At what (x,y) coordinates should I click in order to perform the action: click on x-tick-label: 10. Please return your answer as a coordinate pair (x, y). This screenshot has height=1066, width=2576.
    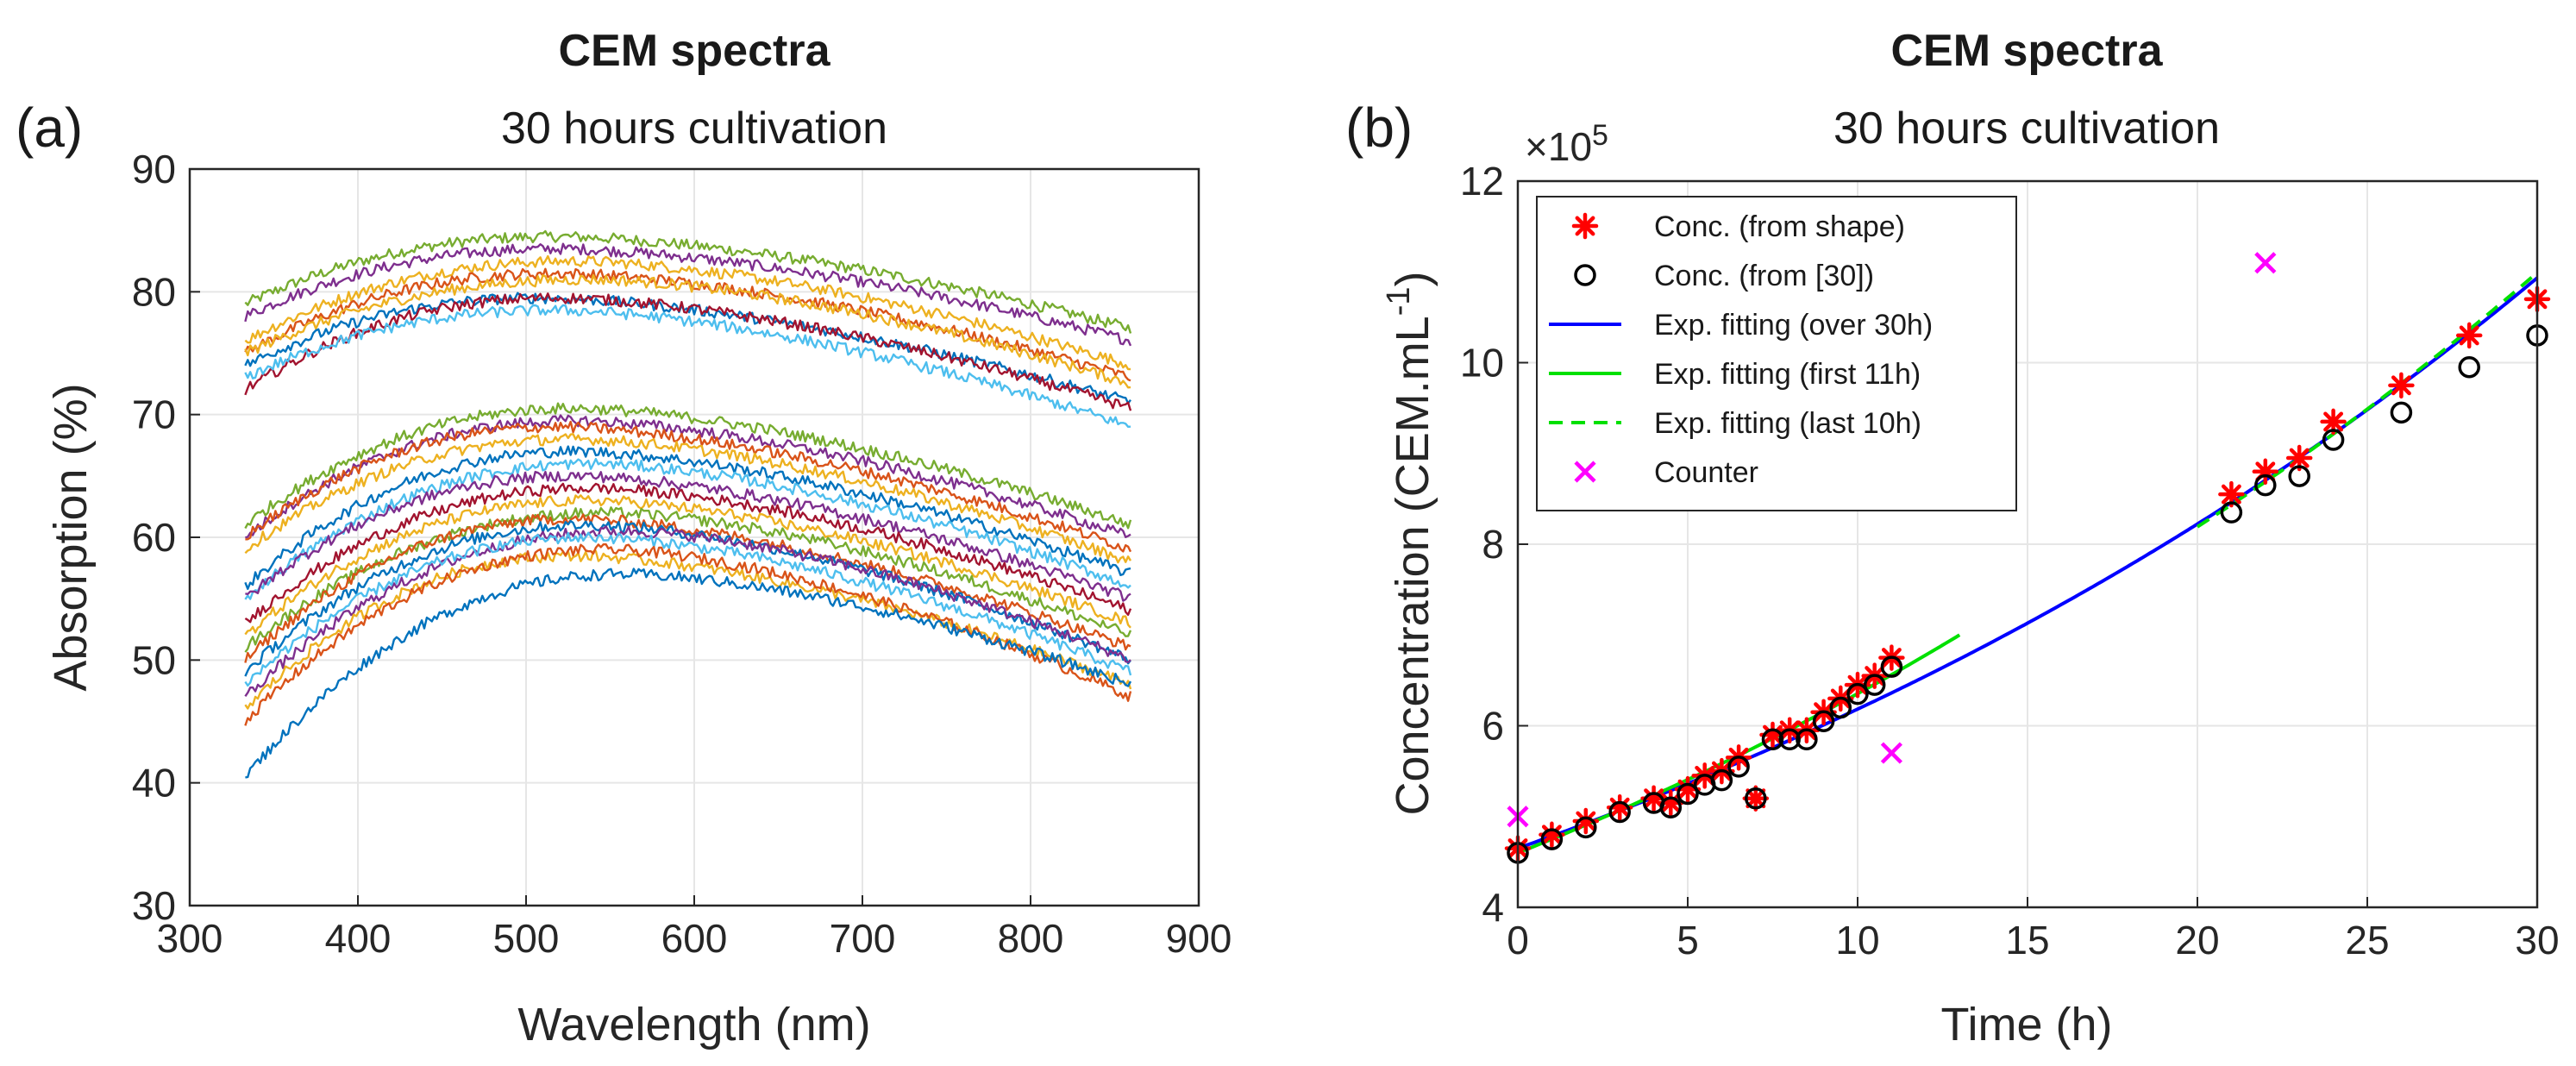
    Looking at the image, I should click on (1857, 941).